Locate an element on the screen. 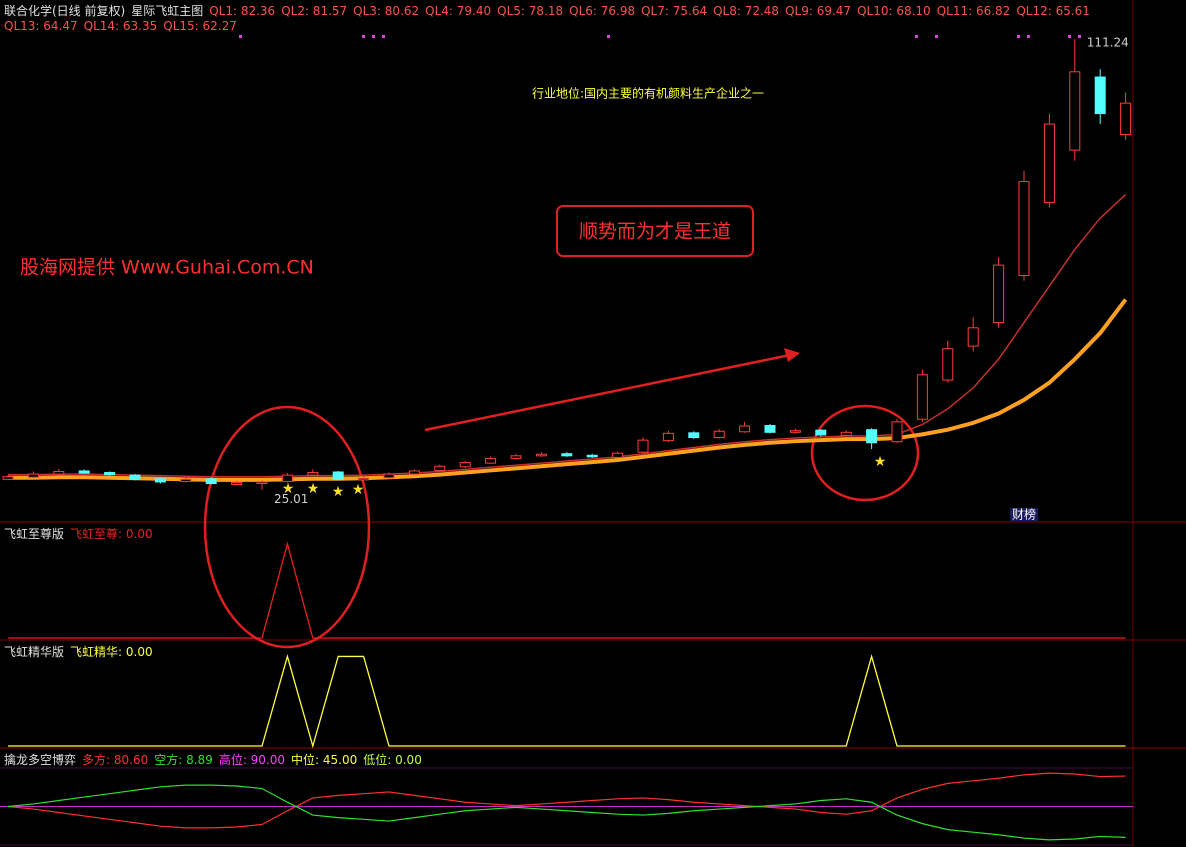  ql-label: QL12: 65.61 is located at coordinates (1053, 11).